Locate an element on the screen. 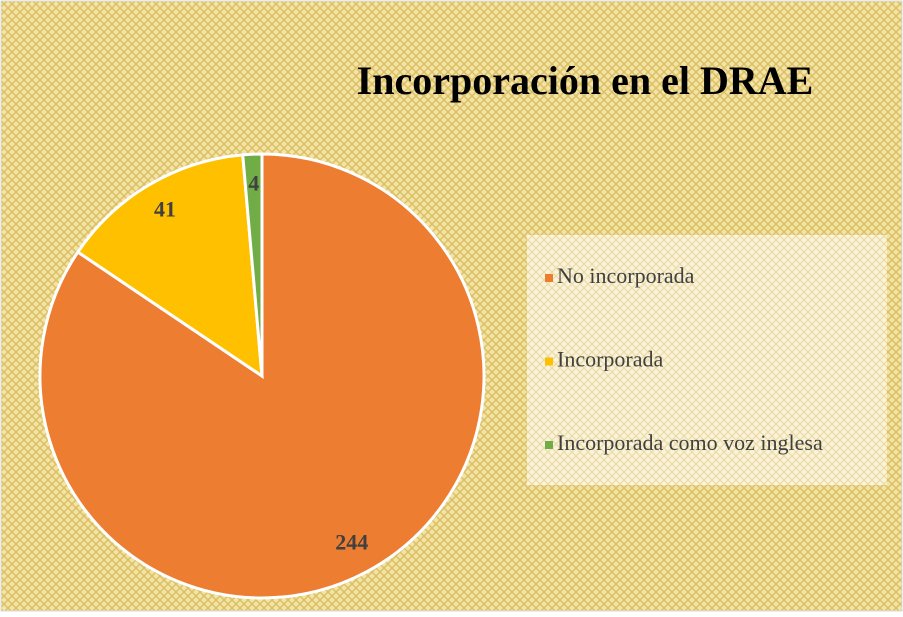 Image resolution: width=903 pixels, height=617 pixels. legend-label: Incorporada is located at coordinates (610, 359).